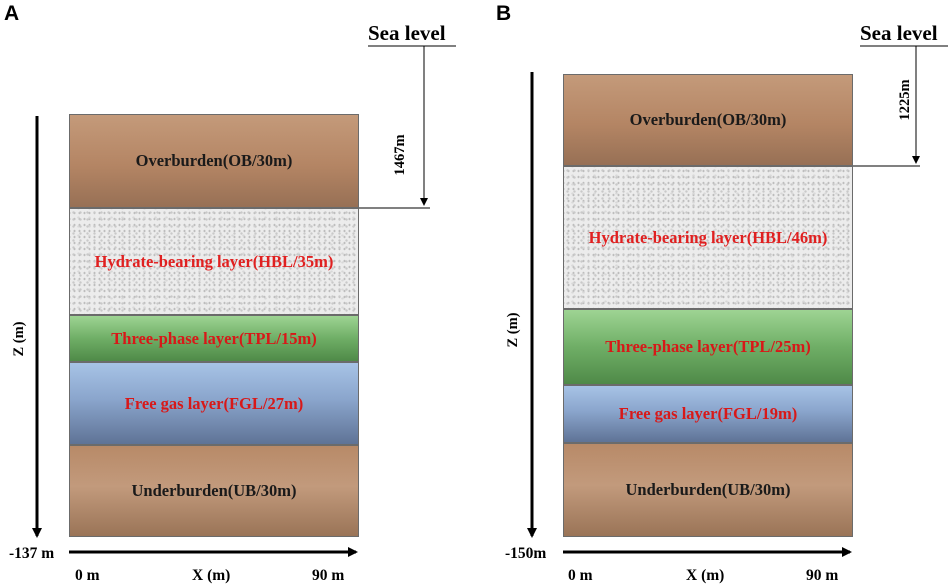 The height and width of the screenshot is (586, 948). What do you see at coordinates (328, 575) in the screenshot?
I see `panel-a-x-end-value: 90 m` at bounding box center [328, 575].